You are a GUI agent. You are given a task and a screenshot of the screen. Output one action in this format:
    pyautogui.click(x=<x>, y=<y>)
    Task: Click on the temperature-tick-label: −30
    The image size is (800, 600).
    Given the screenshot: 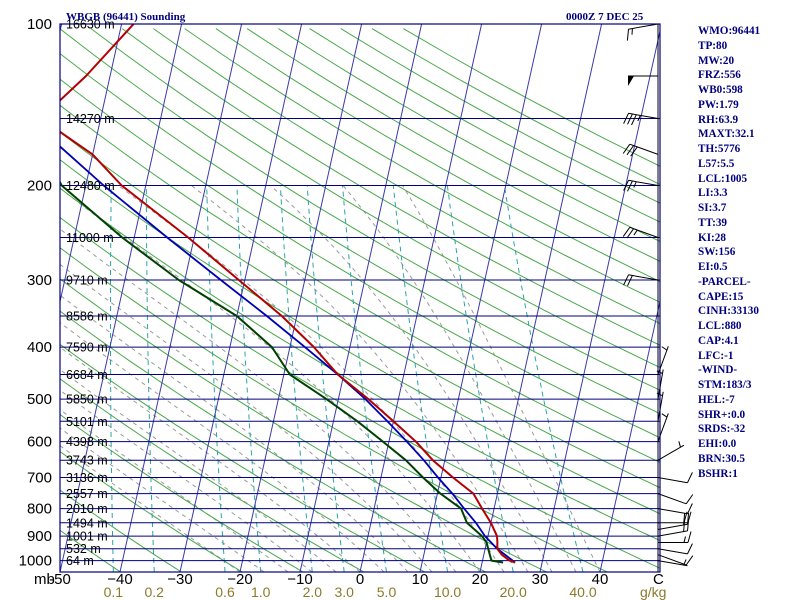 What is the action you would take?
    pyautogui.click(x=179, y=579)
    